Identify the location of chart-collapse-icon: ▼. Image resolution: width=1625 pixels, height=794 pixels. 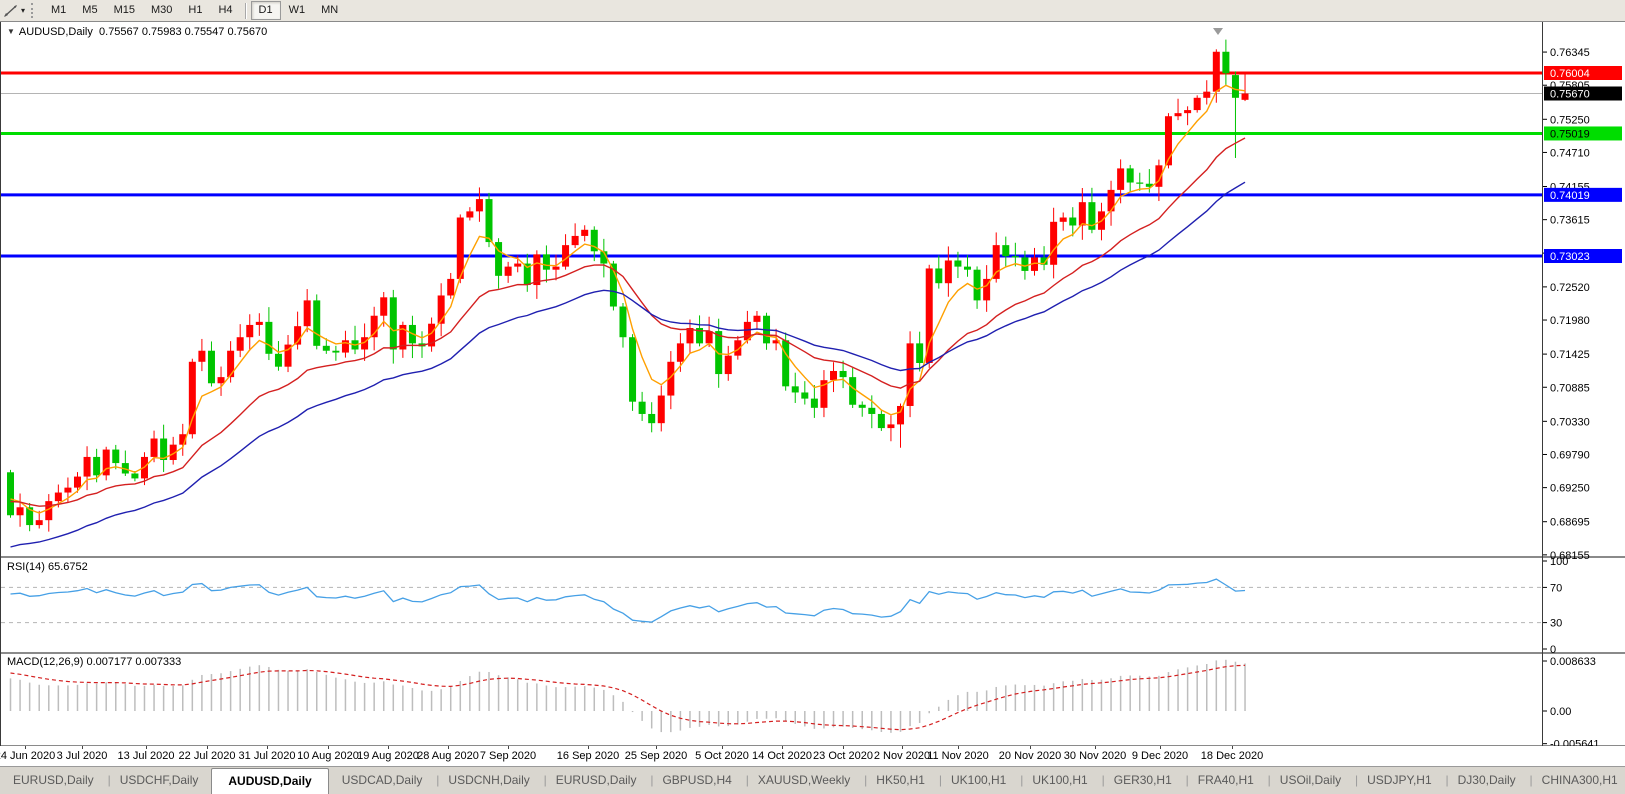
(11, 31).